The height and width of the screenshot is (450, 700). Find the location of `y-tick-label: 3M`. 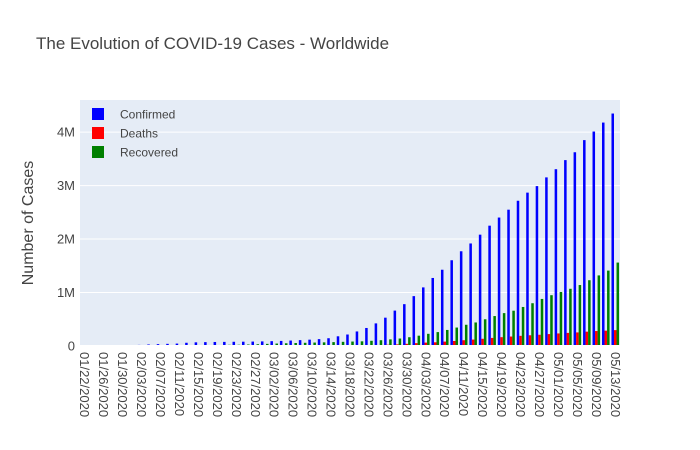

y-tick-label: 3M is located at coordinates (66, 185).